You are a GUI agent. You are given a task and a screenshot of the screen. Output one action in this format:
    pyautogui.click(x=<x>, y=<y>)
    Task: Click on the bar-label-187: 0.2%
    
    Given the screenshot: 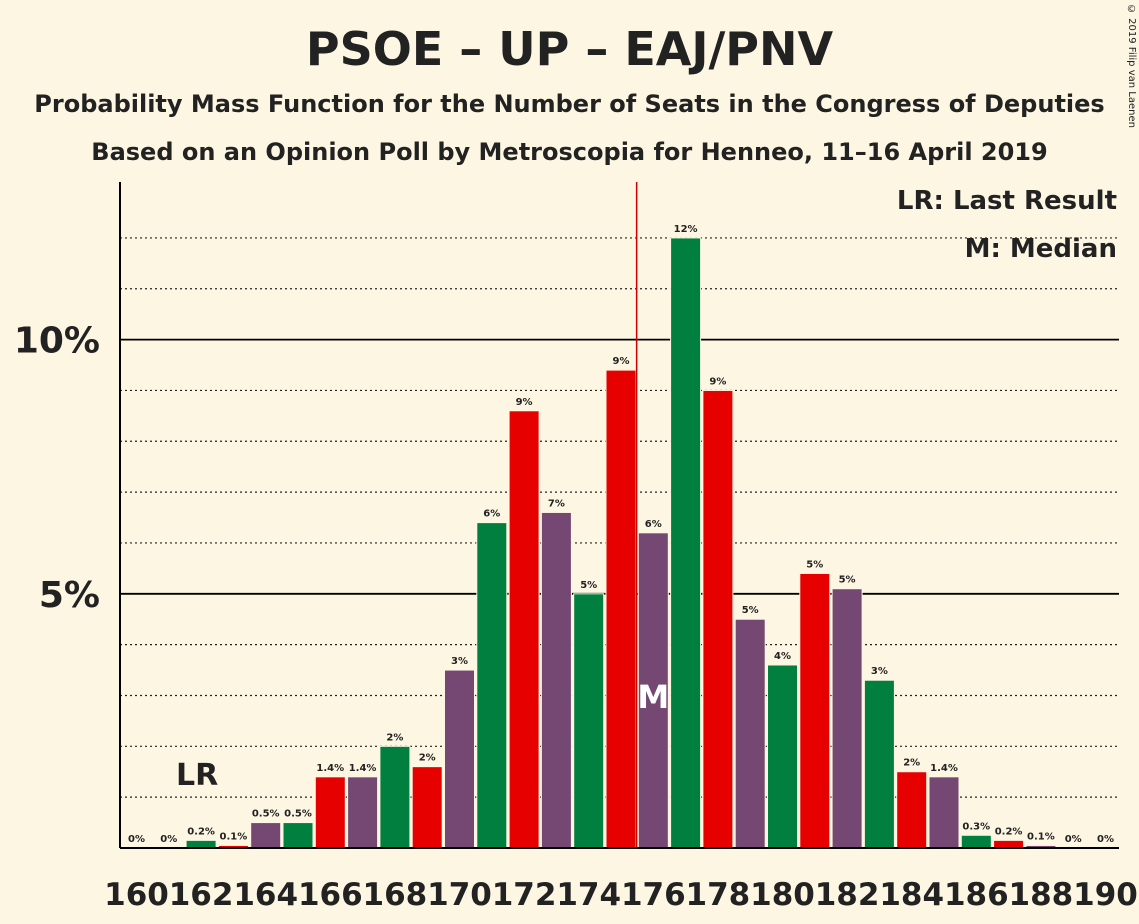 What is the action you would take?
    pyautogui.click(x=1009, y=831)
    